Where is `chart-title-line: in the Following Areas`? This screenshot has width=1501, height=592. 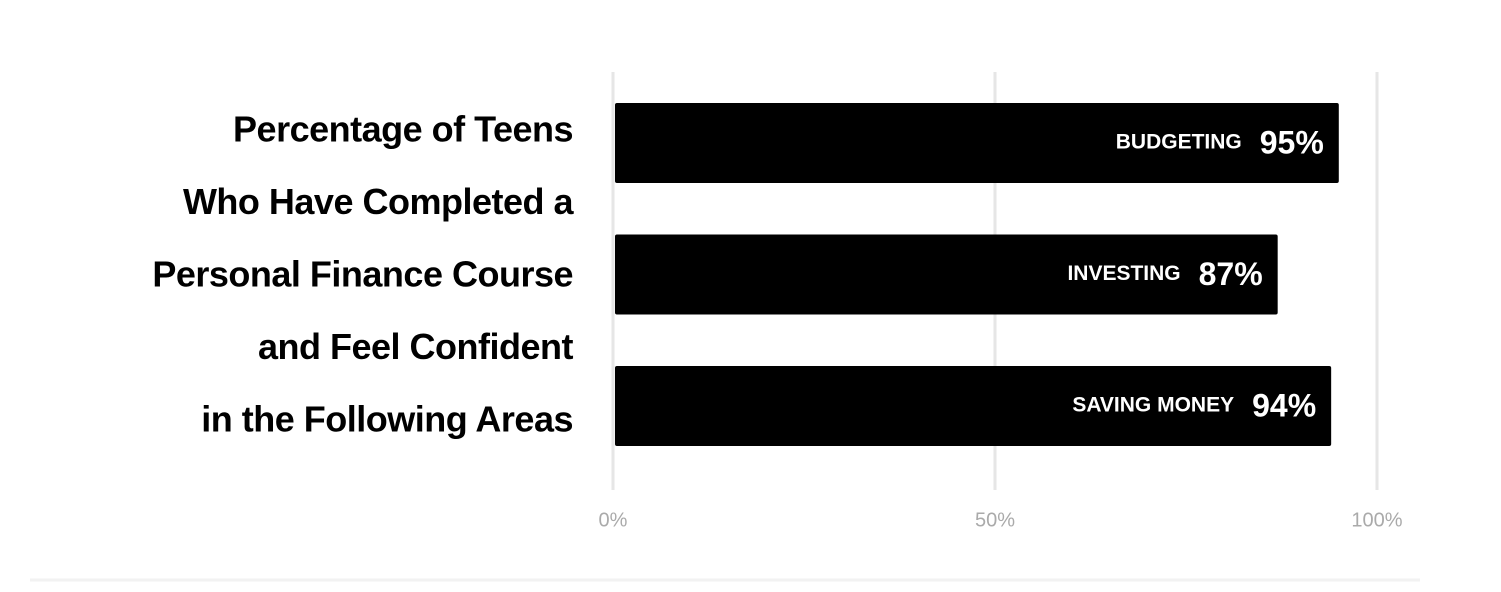 chart-title-line: in the Following Areas is located at coordinates (387, 419).